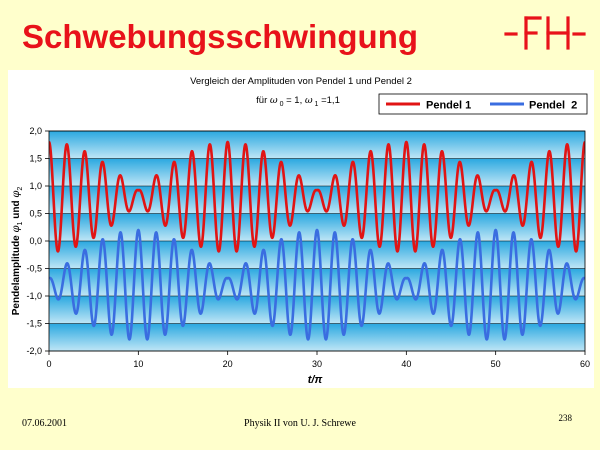 The height and width of the screenshot is (450, 600). I want to click on legend: Pendel 1 Pendel 2, so click(483, 104).